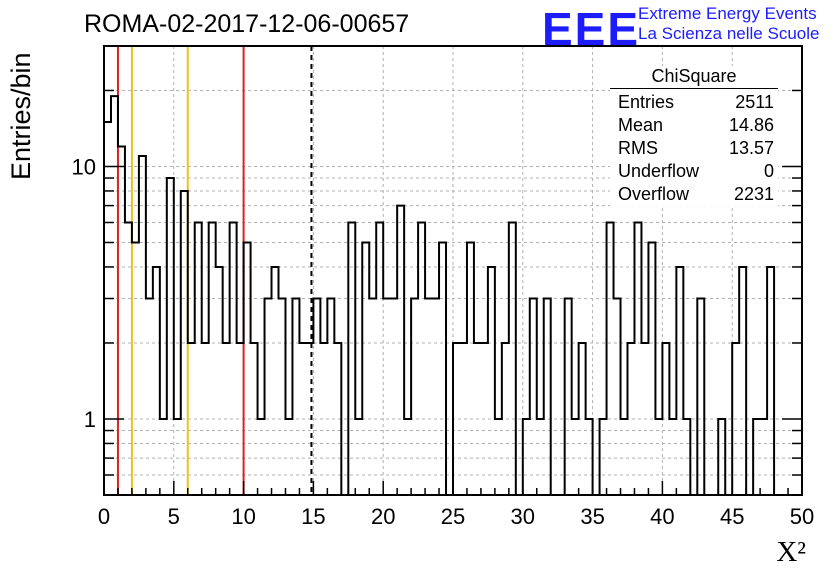 This screenshot has width=836, height=572. I want to click on x-tick-label: 50, so click(802, 516).